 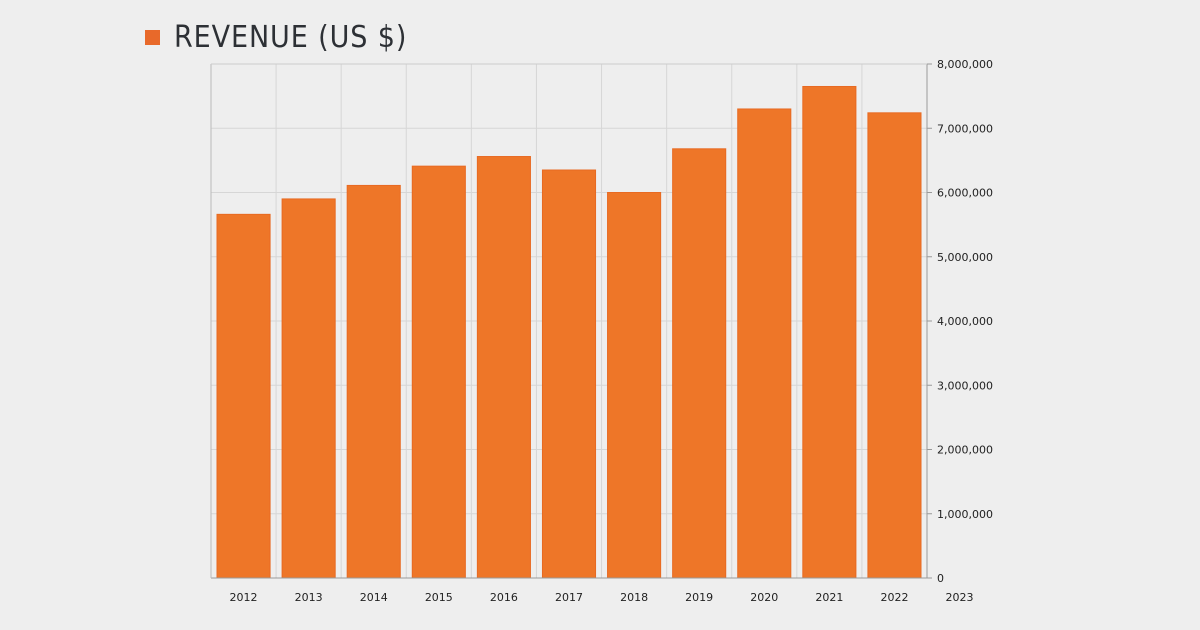 What do you see at coordinates (940, 578) in the screenshot?
I see `y-tick-label: 0` at bounding box center [940, 578].